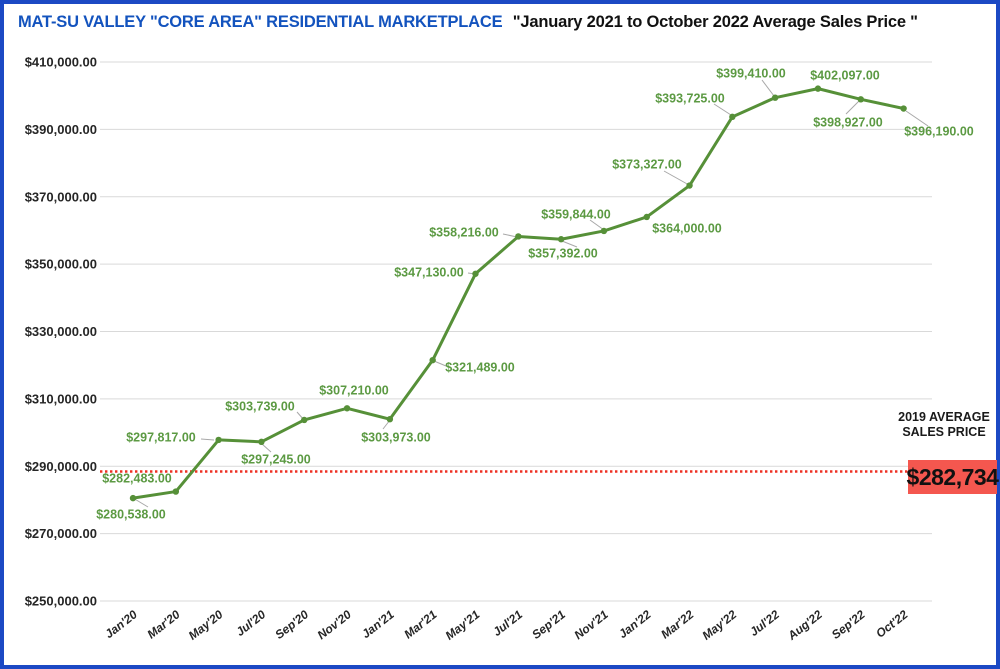 The height and width of the screenshot is (669, 1000). What do you see at coordinates (250, 623) in the screenshot?
I see `x-tick-label: Jul'20` at bounding box center [250, 623].